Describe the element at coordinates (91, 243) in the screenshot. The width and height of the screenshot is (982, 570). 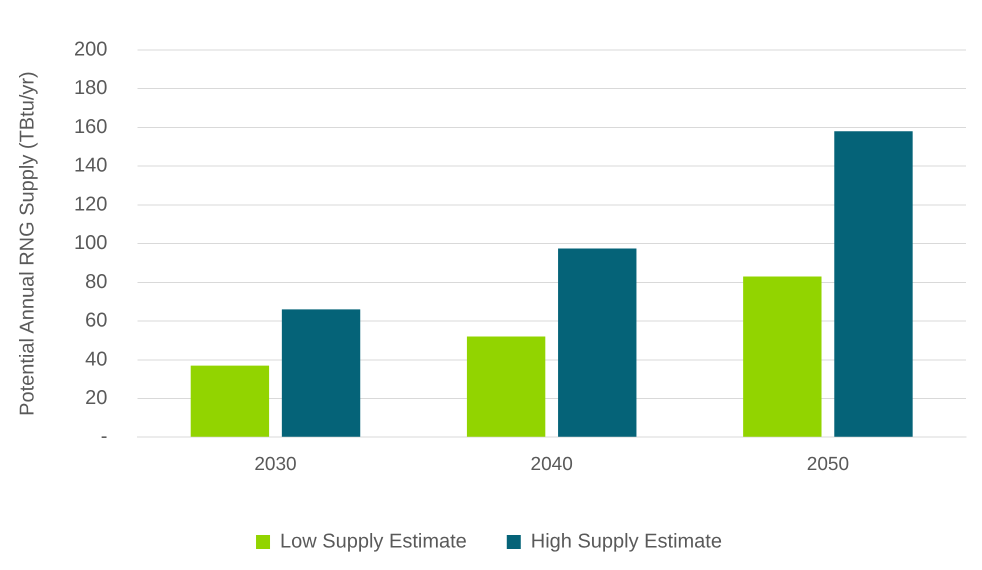
I see `y-tick-label: 100` at that location.